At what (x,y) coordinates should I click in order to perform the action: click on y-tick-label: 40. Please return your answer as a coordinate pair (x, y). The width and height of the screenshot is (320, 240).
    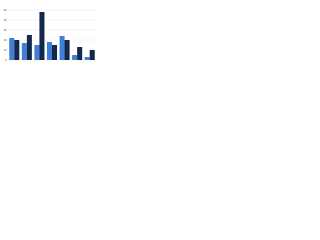
    Looking at the image, I should click on (6, 20).